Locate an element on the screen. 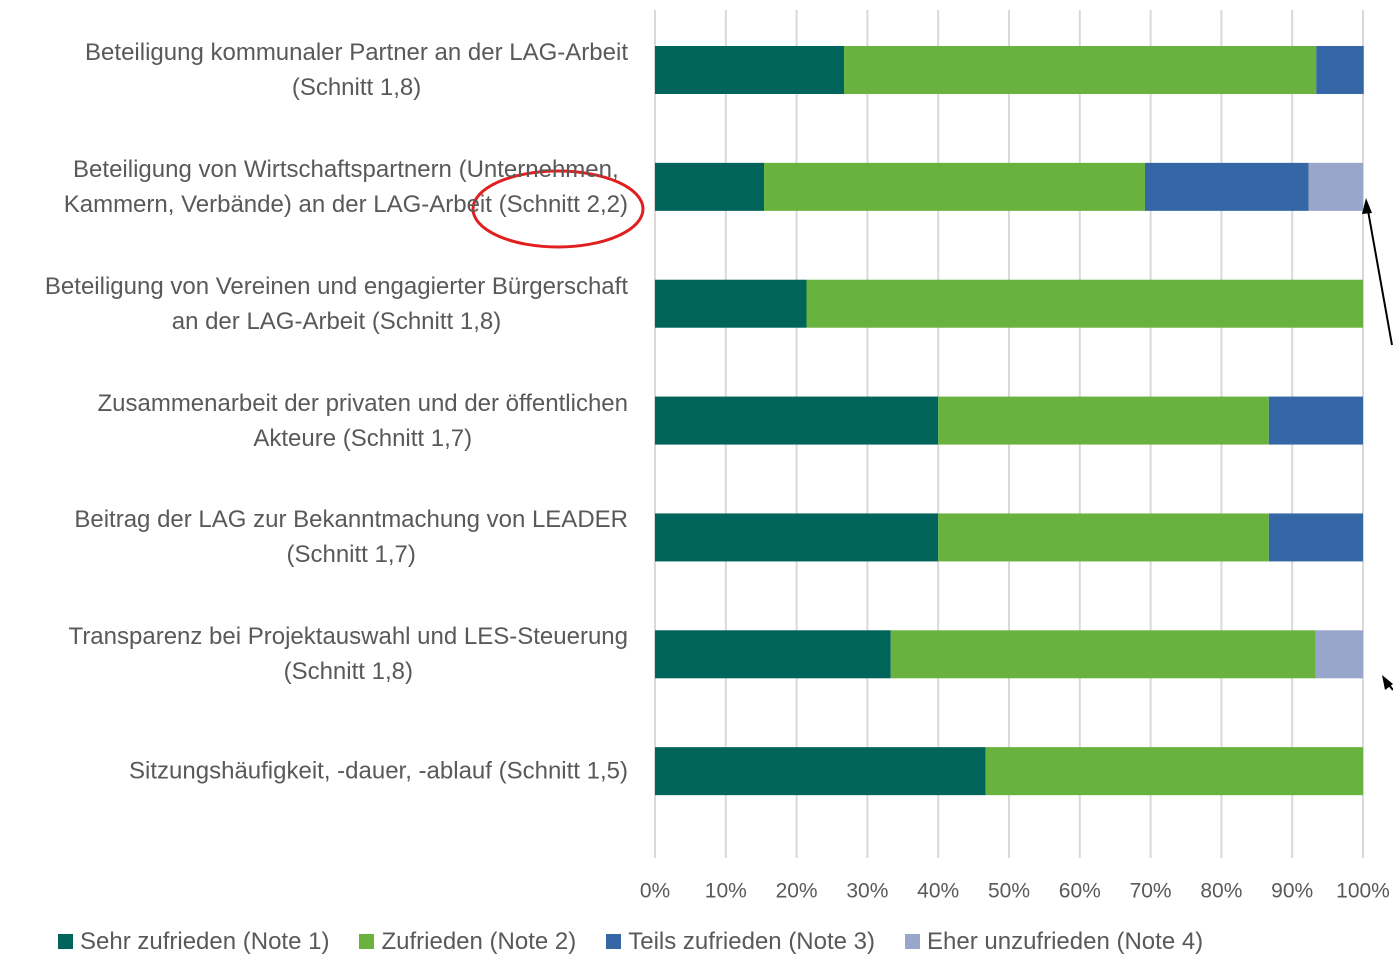 The height and width of the screenshot is (958, 1393). x-tick-label: 30% is located at coordinates (867, 891).